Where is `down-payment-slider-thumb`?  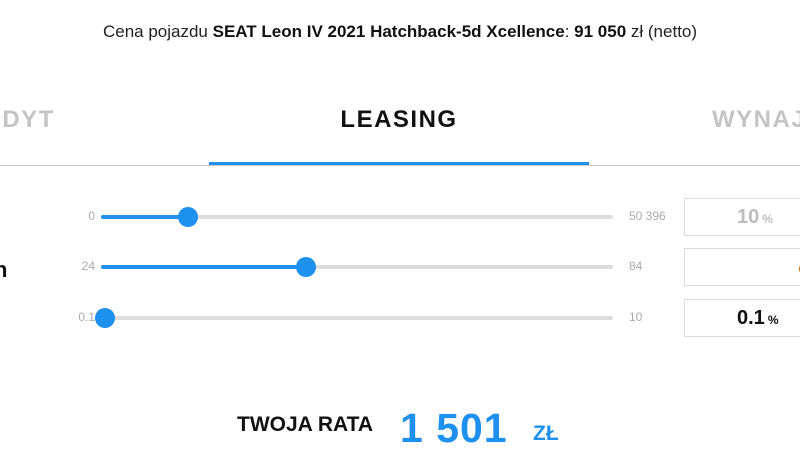
down-payment-slider-thumb is located at coordinates (188, 217).